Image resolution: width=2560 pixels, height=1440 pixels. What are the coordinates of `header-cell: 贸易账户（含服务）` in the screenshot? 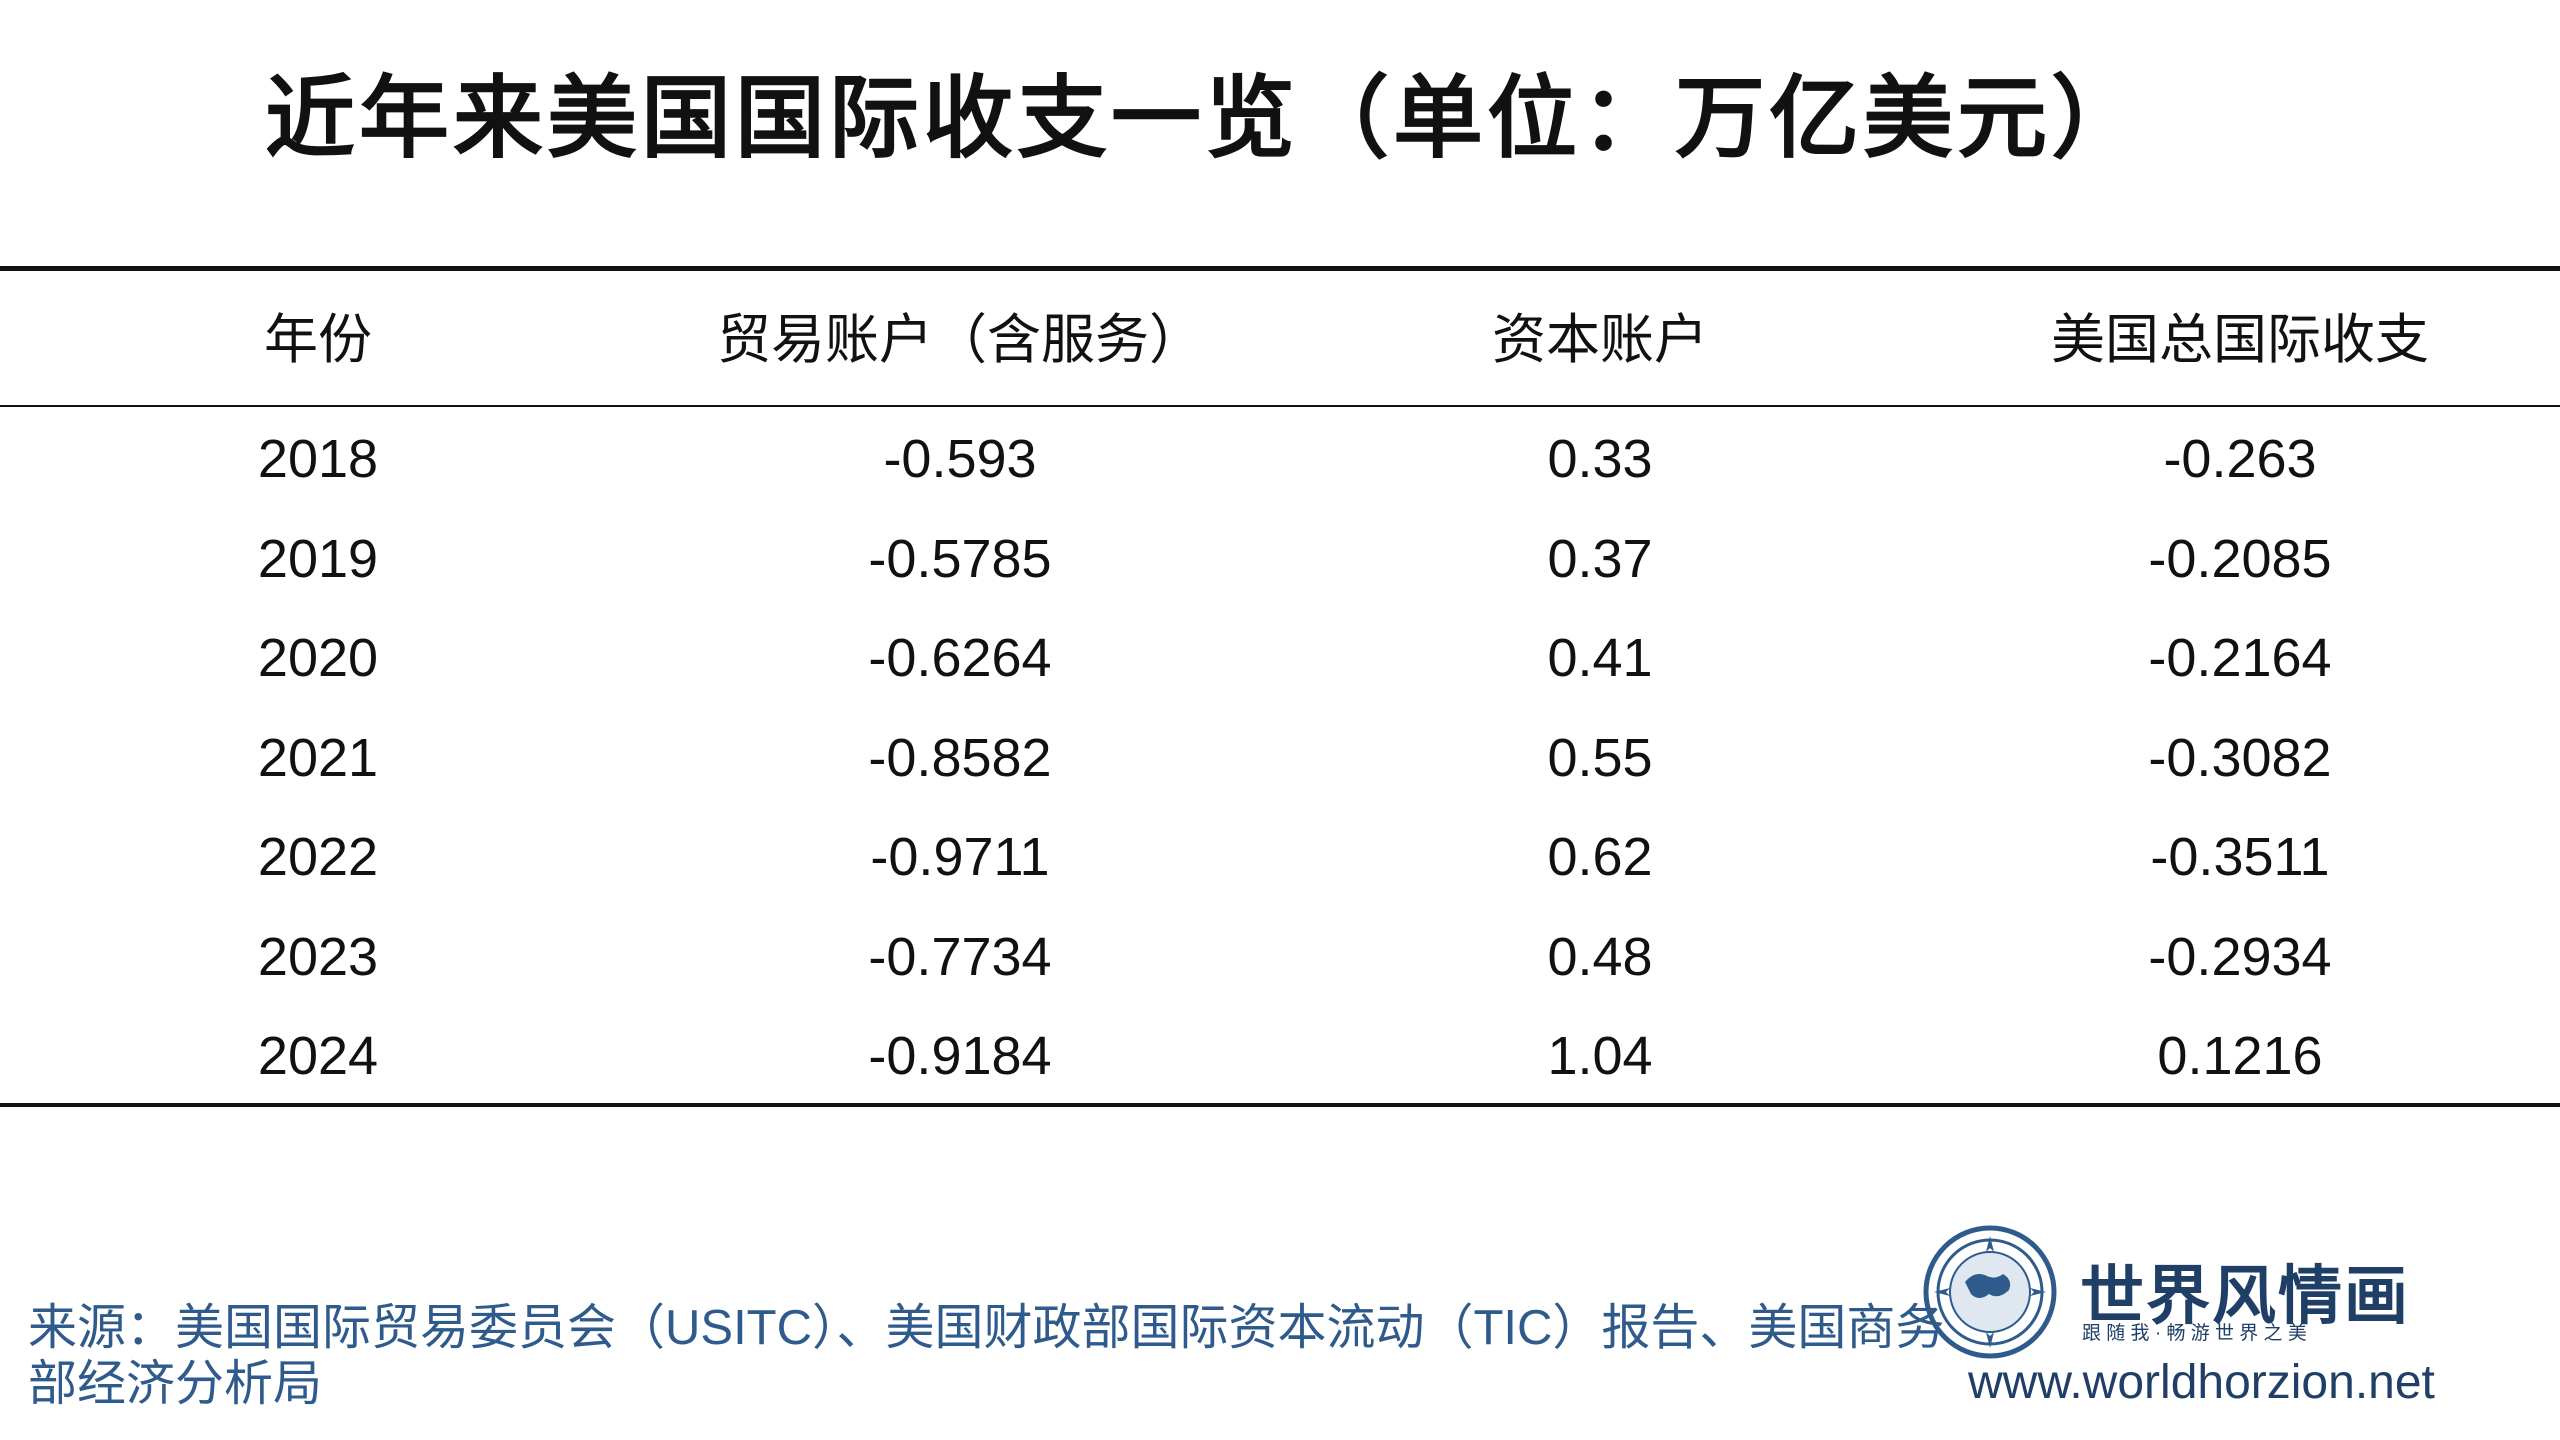 It's located at (960, 340).